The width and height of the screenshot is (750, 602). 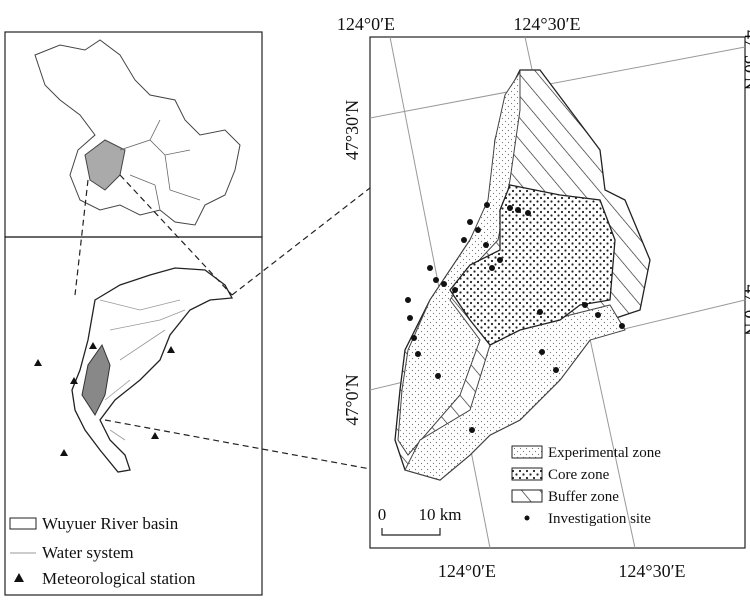 I want to click on core-zone, so click(x=532, y=265).